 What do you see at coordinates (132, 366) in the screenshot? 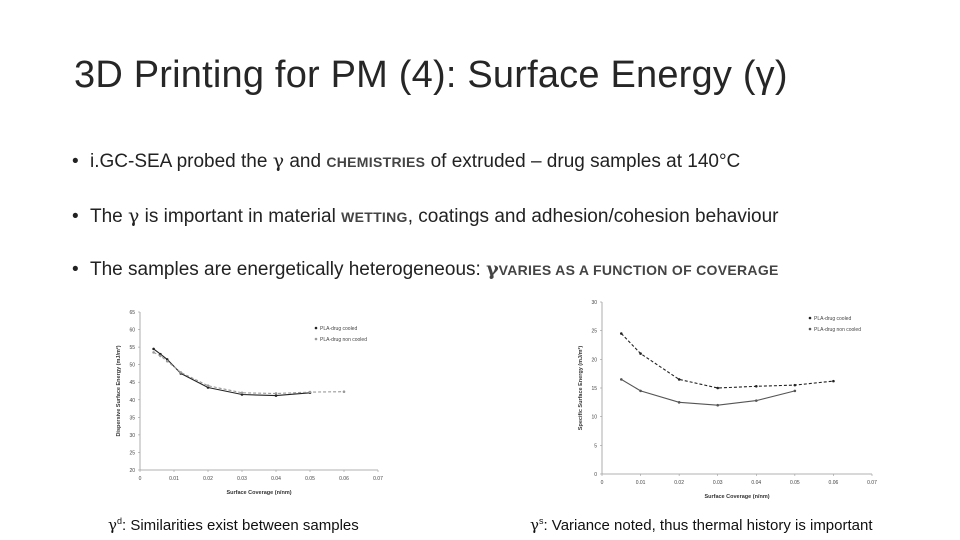
I see `y-tick-label: 50` at bounding box center [132, 366].